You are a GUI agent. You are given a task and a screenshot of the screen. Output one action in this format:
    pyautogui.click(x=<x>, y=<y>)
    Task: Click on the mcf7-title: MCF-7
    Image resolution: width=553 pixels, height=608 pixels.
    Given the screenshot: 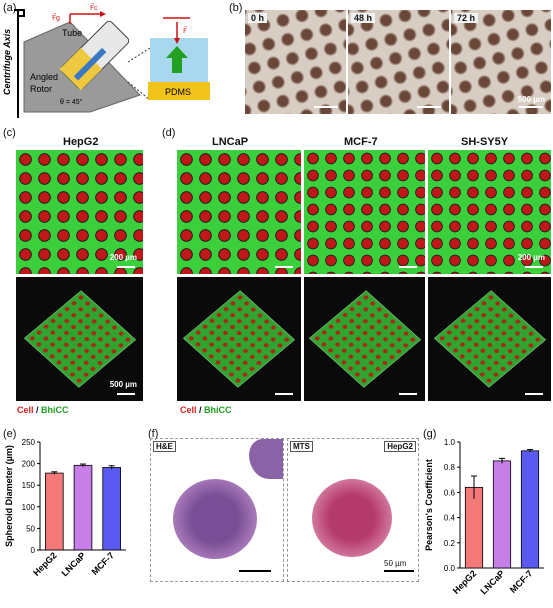 What is the action you would take?
    pyautogui.click(x=361, y=142)
    